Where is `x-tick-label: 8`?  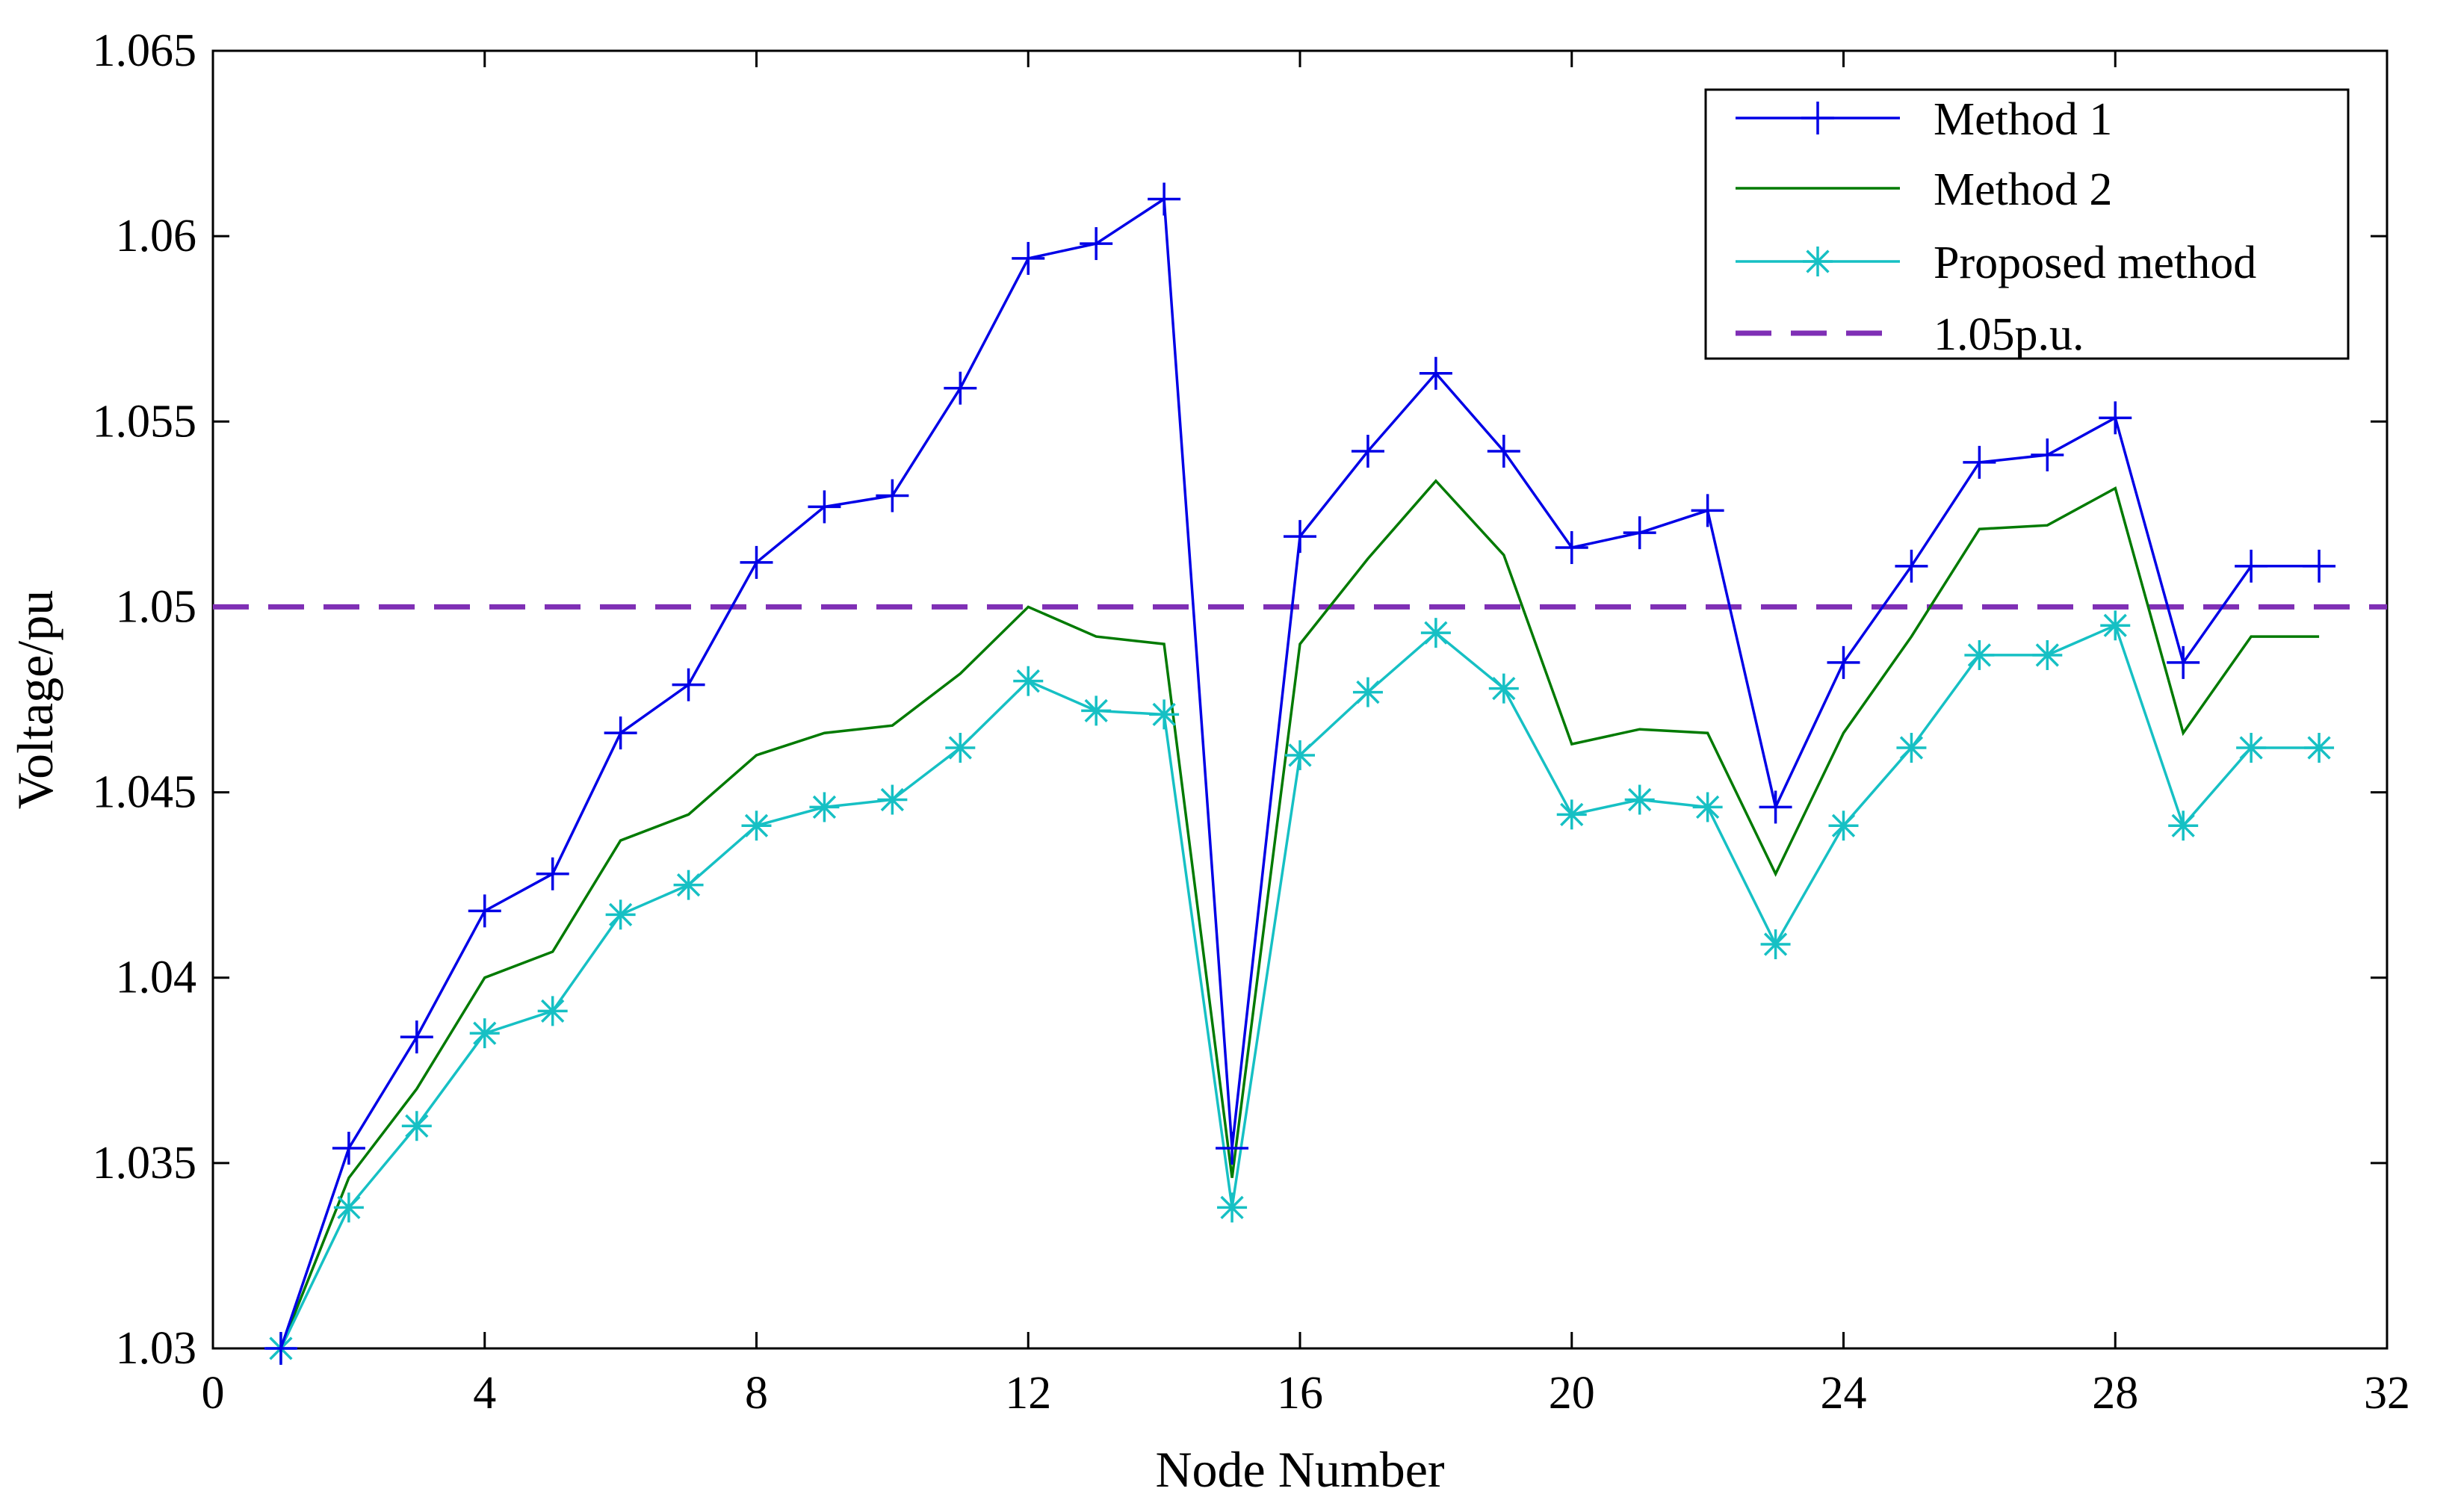
x-tick-label: 8 is located at coordinates (757, 1393).